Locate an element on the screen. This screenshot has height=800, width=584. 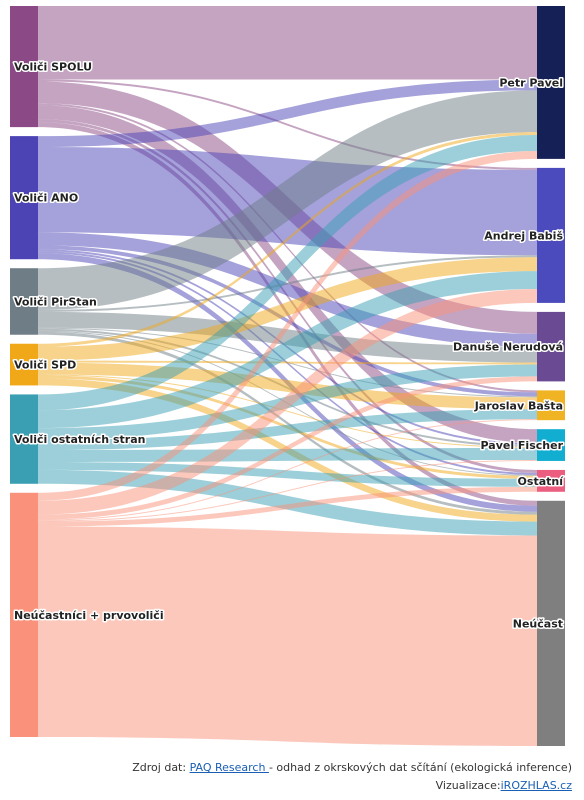
link-spd-to-nerudova is located at coordinates (287, 362).